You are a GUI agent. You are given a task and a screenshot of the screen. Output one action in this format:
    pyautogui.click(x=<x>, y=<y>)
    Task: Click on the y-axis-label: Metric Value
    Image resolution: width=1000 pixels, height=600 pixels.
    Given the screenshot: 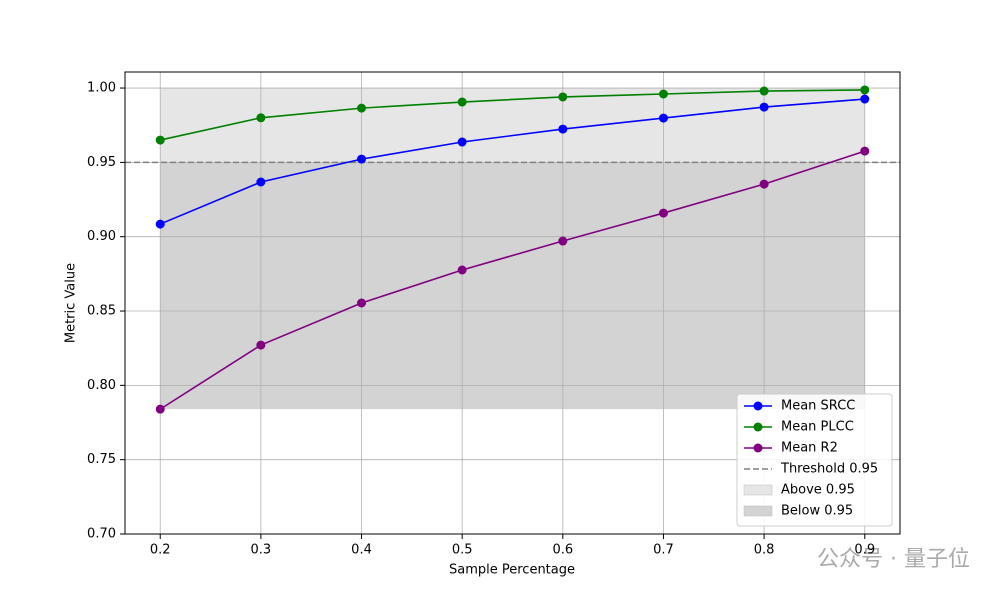 What is the action you would take?
    pyautogui.click(x=71, y=303)
    